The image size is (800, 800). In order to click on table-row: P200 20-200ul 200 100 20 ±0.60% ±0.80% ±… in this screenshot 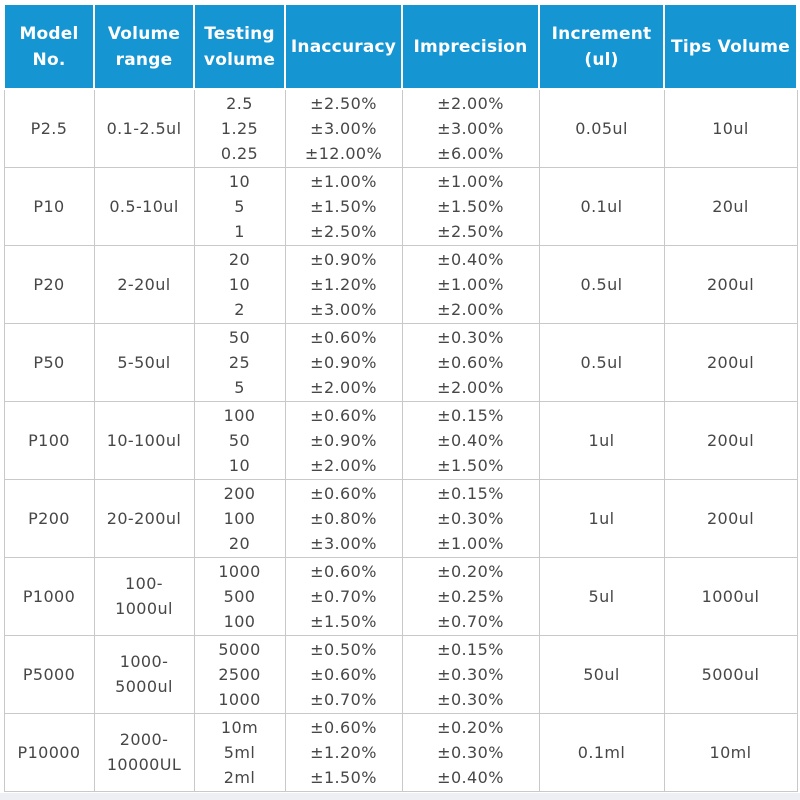, I will do `click(400, 518)`.